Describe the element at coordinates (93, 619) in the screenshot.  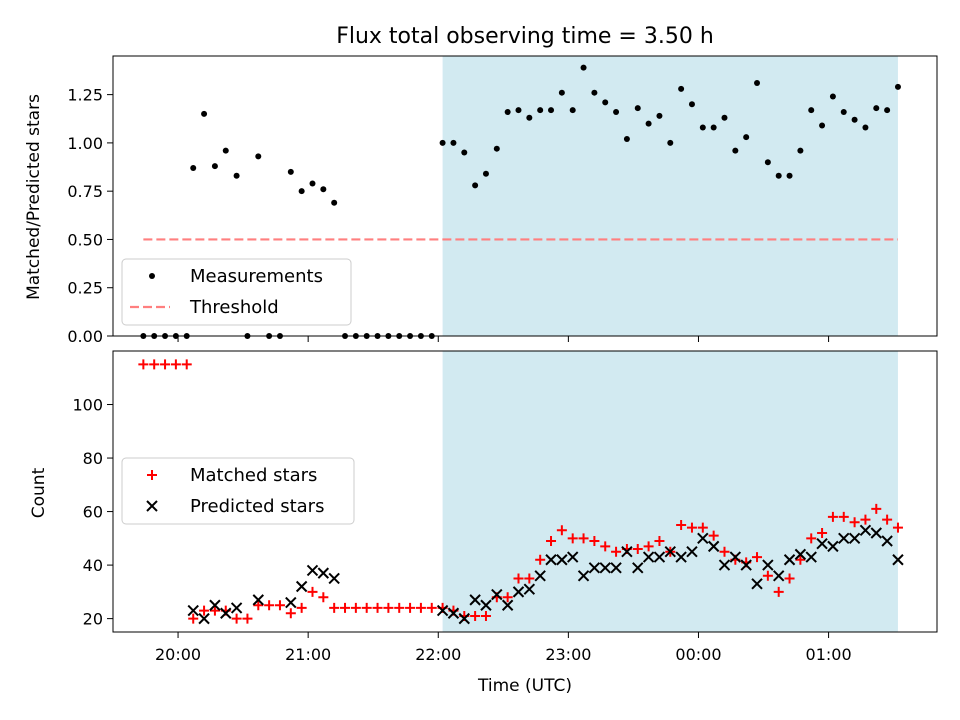
I see `y-tick-label: 20` at that location.